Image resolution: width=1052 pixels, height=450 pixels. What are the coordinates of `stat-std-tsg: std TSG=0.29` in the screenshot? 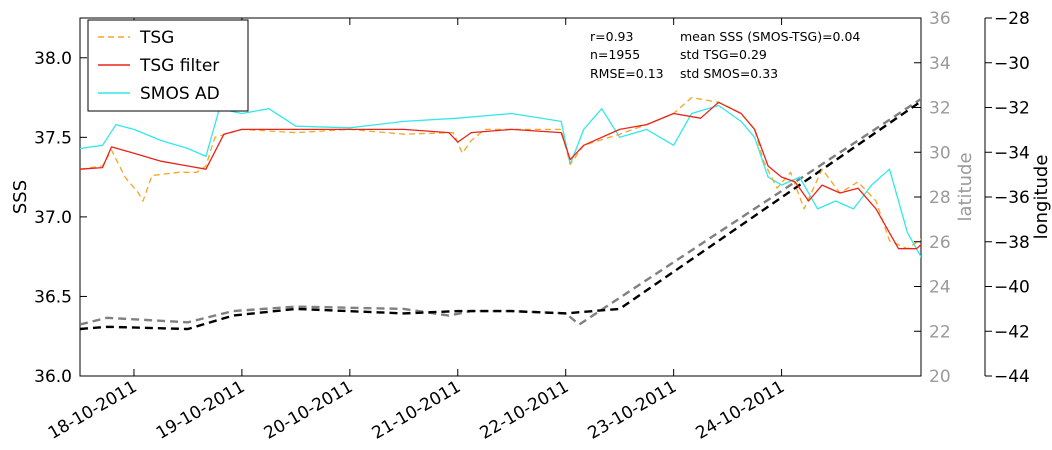 It's located at (723, 54).